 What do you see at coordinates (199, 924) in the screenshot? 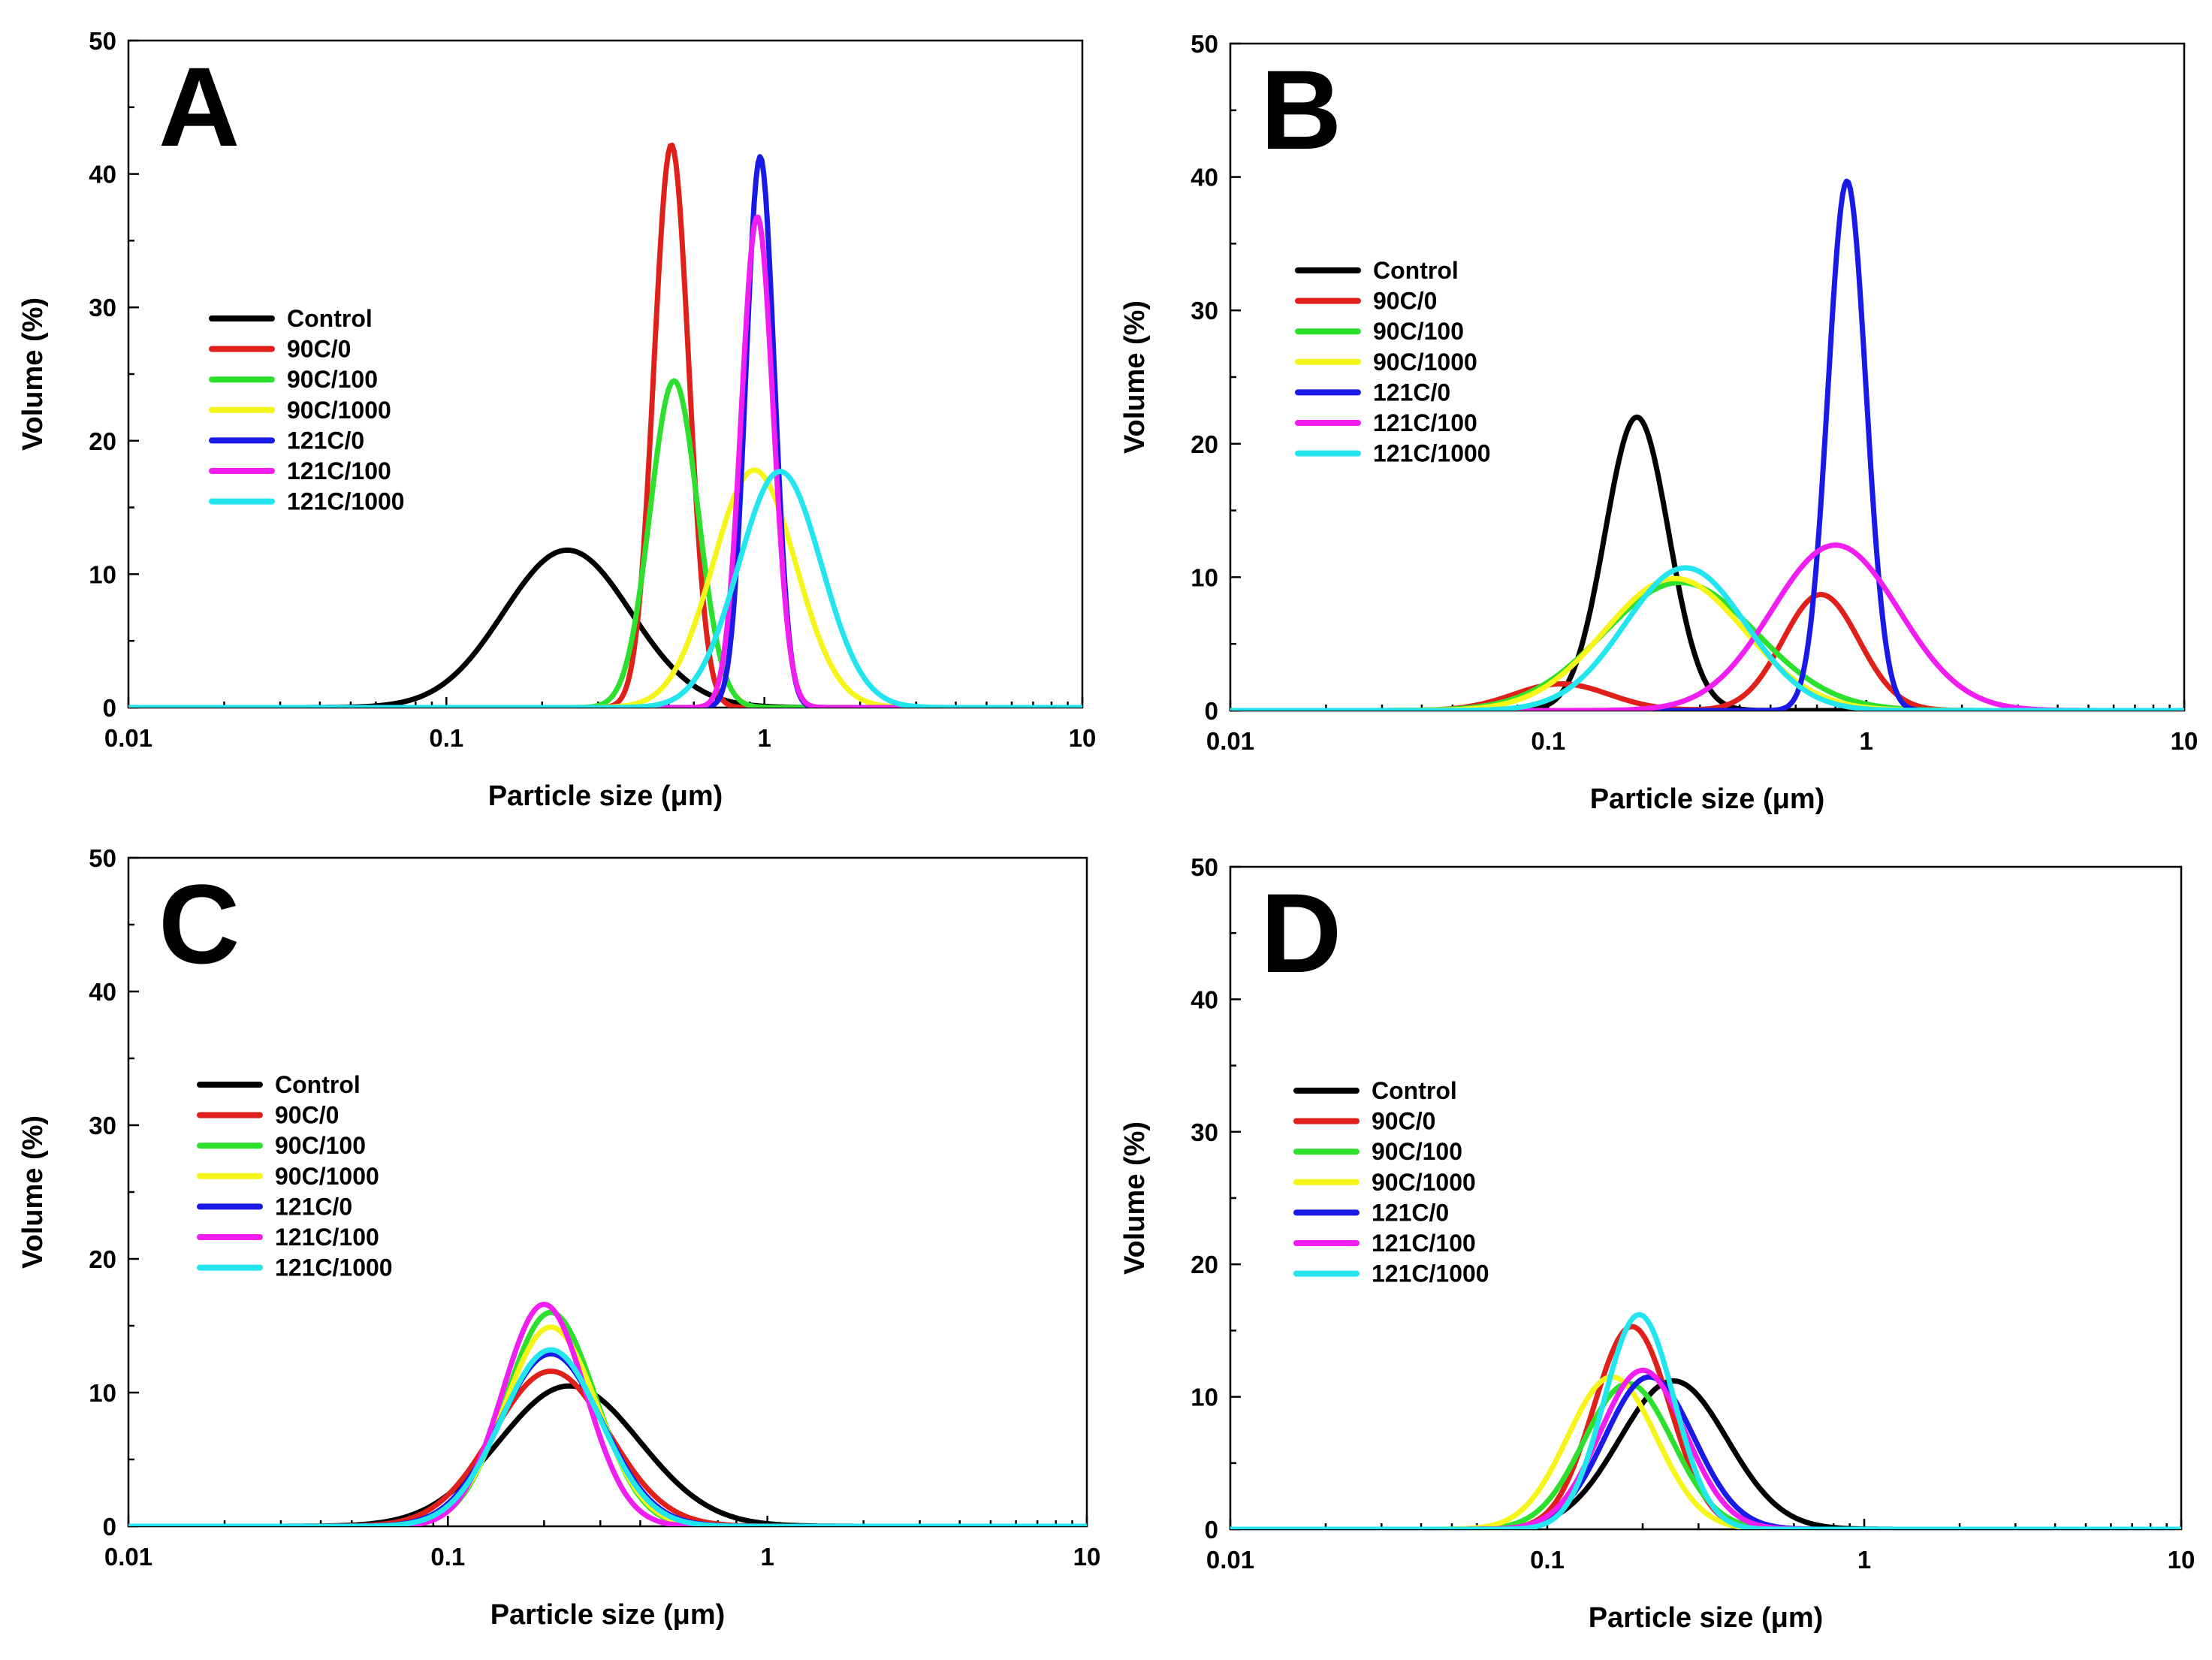
I see `panel-letter: C` at bounding box center [199, 924].